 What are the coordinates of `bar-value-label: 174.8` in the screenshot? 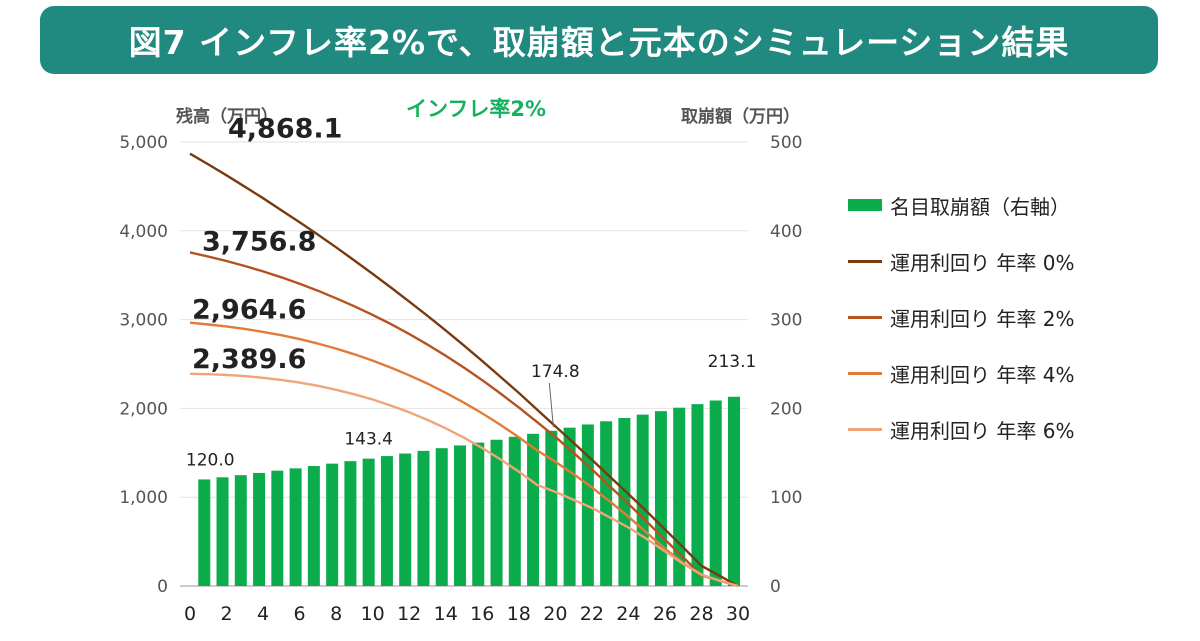 It's located at (555, 372).